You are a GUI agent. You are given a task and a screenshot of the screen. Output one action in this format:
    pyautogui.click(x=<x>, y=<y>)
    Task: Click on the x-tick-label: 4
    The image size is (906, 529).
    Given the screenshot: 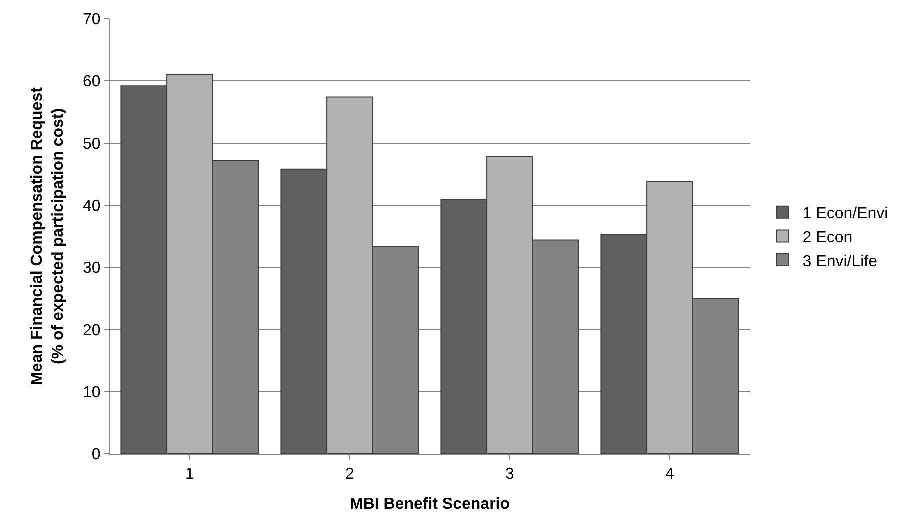 What is the action you would take?
    pyautogui.click(x=670, y=475)
    